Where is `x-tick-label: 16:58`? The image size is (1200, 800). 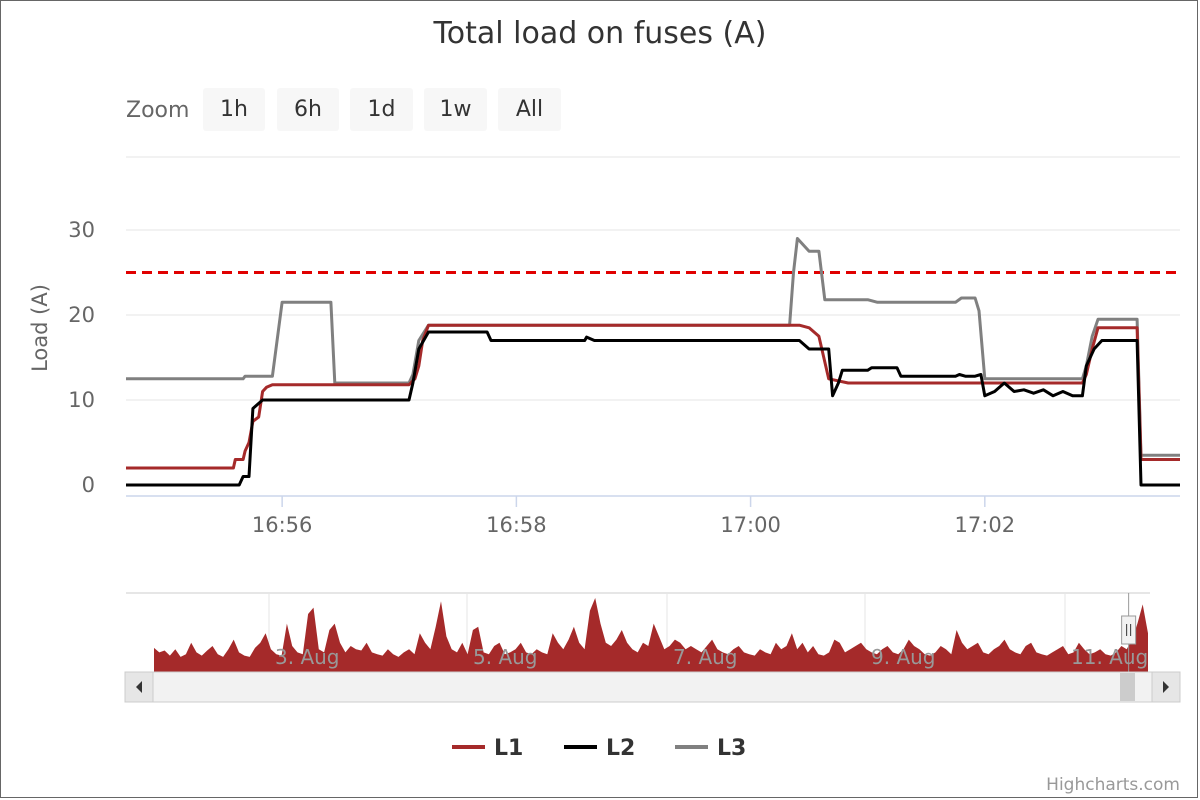 x-tick-label: 16:58 is located at coordinates (516, 525).